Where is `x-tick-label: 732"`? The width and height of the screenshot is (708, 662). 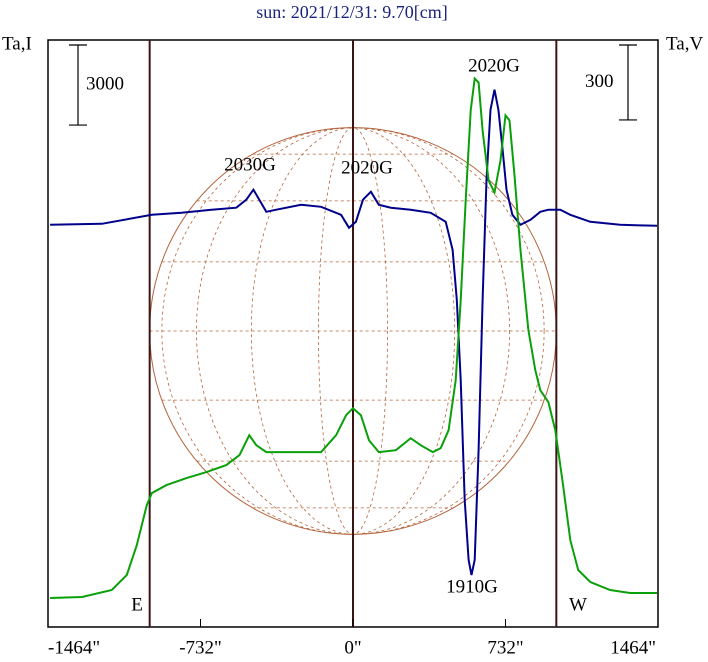 x-tick-label: 732" is located at coordinates (505, 647).